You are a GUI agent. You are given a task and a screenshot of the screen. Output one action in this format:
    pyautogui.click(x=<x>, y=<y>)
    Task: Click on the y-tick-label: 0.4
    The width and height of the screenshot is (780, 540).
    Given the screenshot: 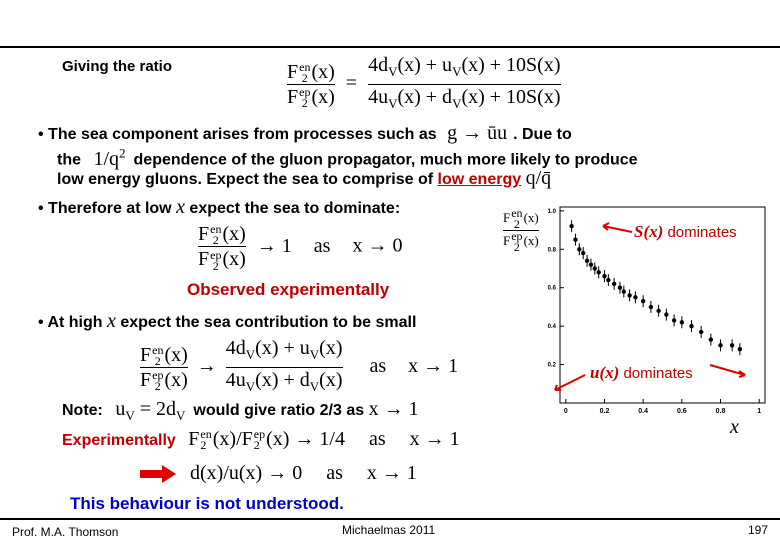 What is the action you would take?
    pyautogui.click(x=552, y=327)
    